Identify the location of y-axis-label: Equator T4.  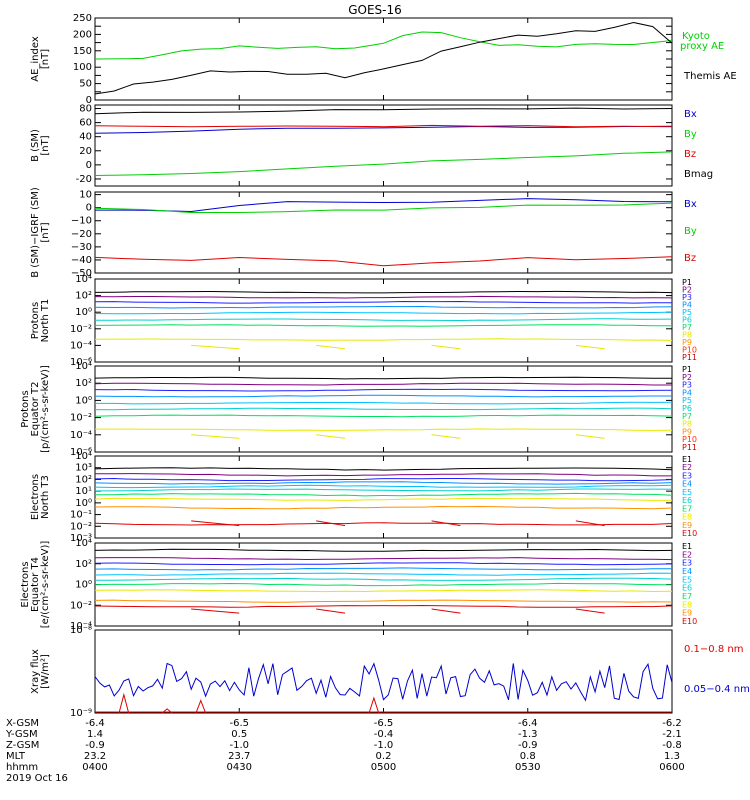
(35, 584).